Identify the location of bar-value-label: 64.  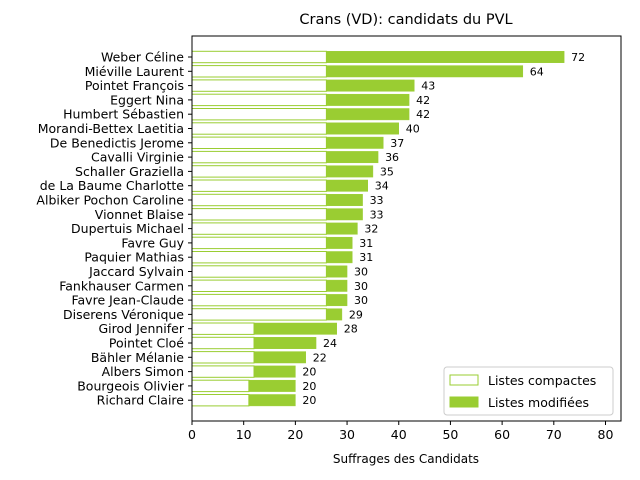
(537, 71).